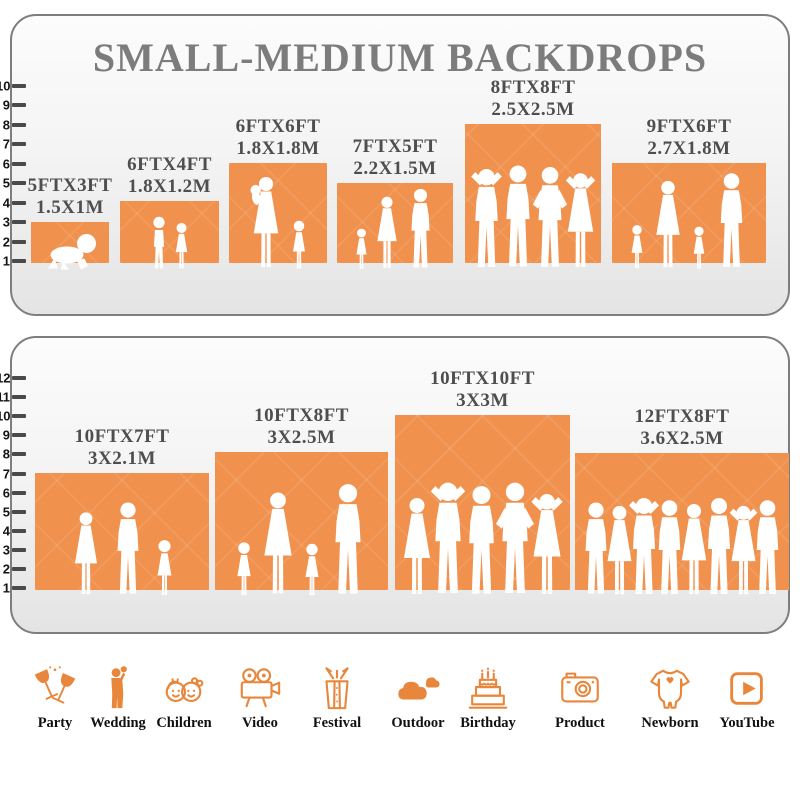 The image size is (800, 800). Describe the element at coordinates (278, 126) in the screenshot. I see `size-feet: 6FTX6FT` at that location.